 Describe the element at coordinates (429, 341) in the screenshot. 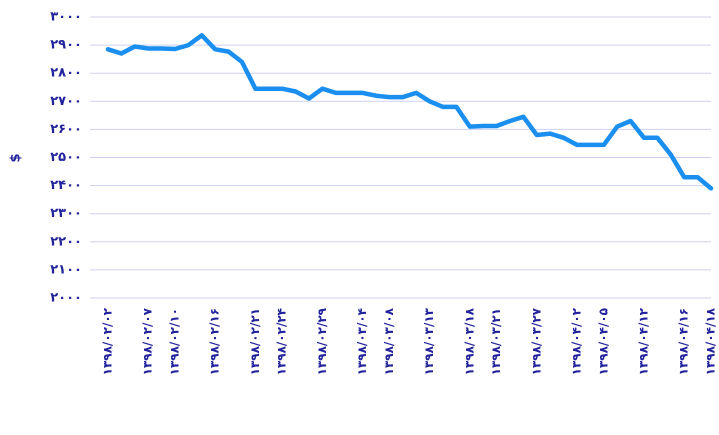

I see `x-tick-label: ۱۳۹۸/۰۳/۱۳` at that location.